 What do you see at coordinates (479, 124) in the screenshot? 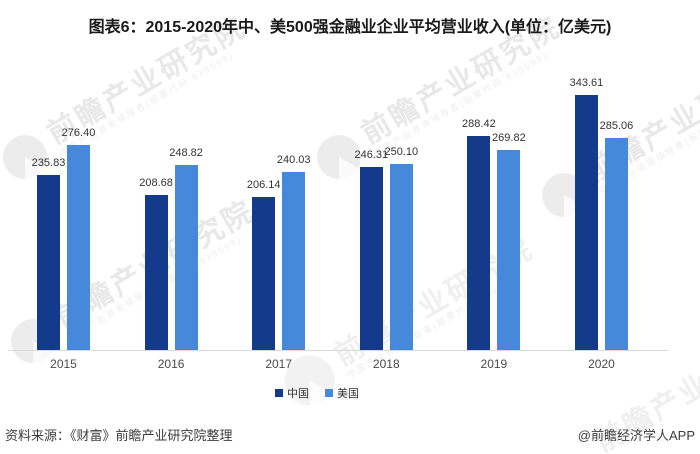
I see `bar-value-label: 288.42` at bounding box center [479, 124].